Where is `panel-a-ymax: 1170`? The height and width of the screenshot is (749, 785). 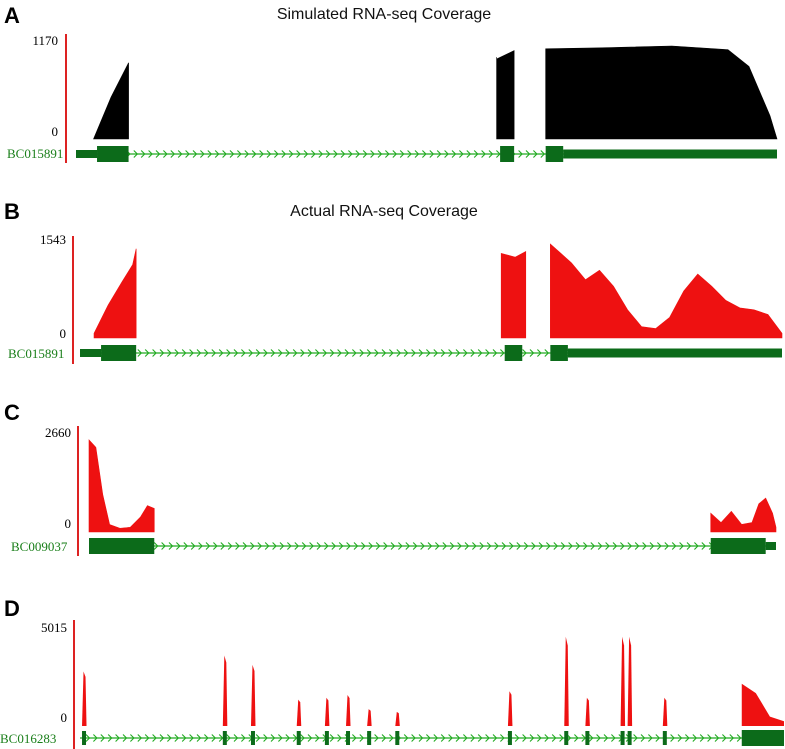
panel-a-ymax: 1170 is located at coordinates (45, 40).